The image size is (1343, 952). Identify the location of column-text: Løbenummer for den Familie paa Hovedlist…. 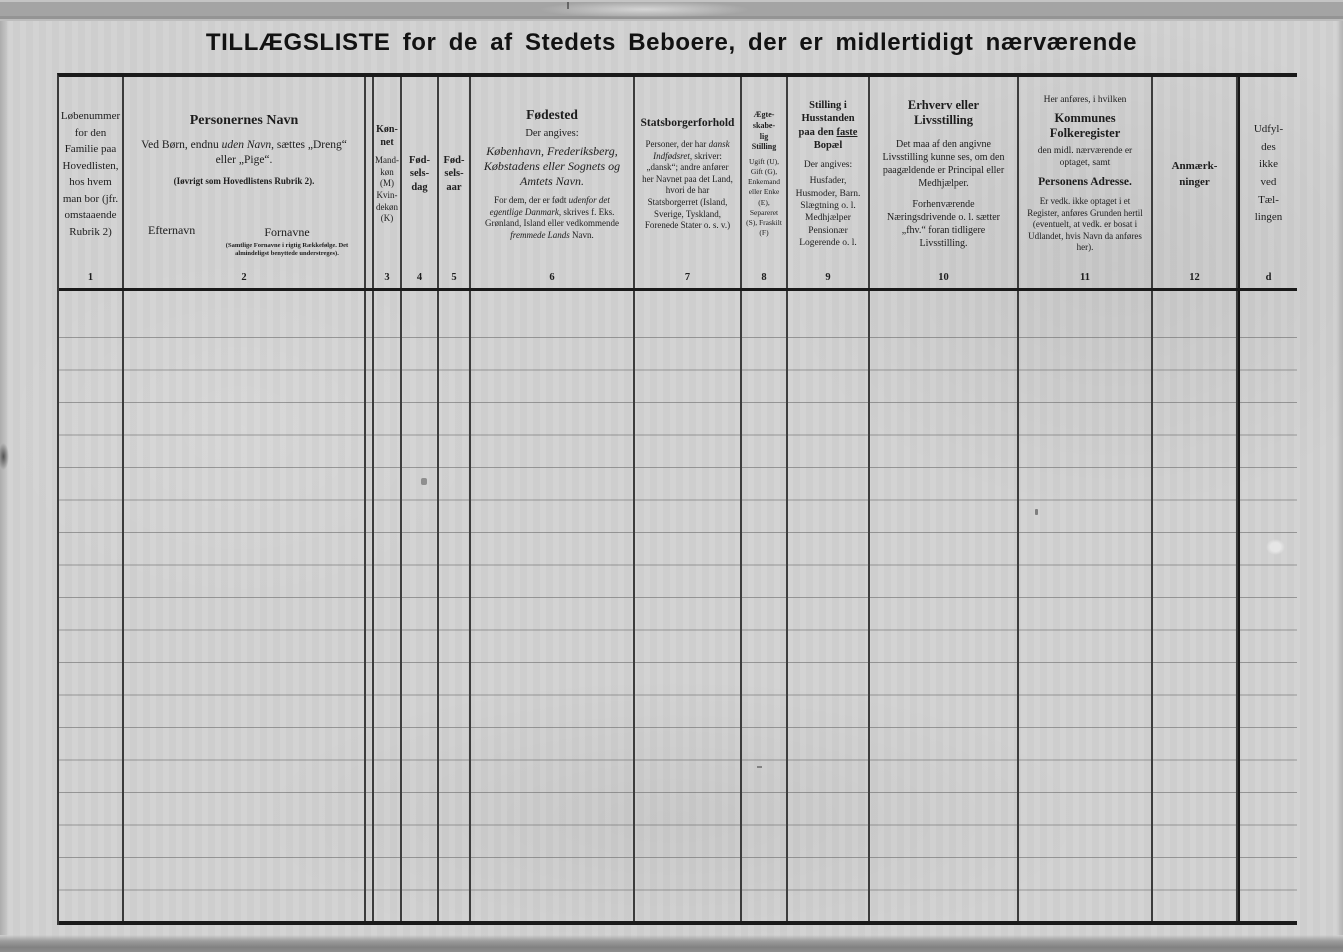
(90, 174).